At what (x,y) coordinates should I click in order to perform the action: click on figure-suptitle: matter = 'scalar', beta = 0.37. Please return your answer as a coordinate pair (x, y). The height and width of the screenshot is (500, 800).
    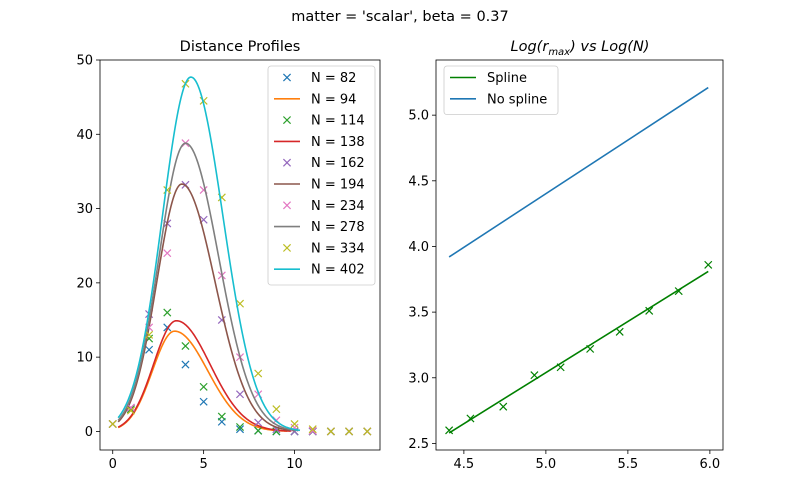
    Looking at the image, I should click on (399, 17).